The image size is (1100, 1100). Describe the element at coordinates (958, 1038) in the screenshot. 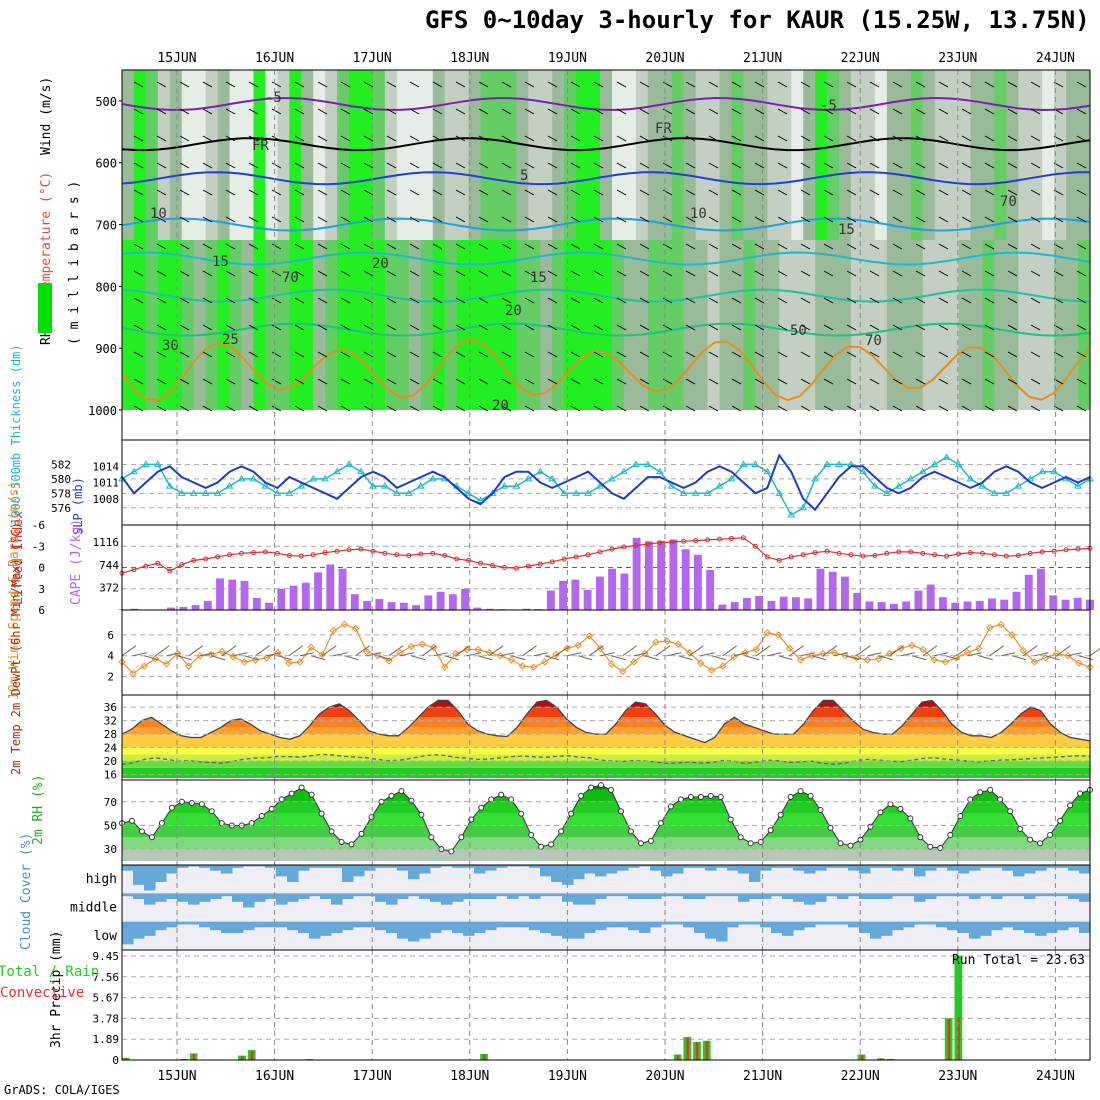

I see `convective-bar` at that location.